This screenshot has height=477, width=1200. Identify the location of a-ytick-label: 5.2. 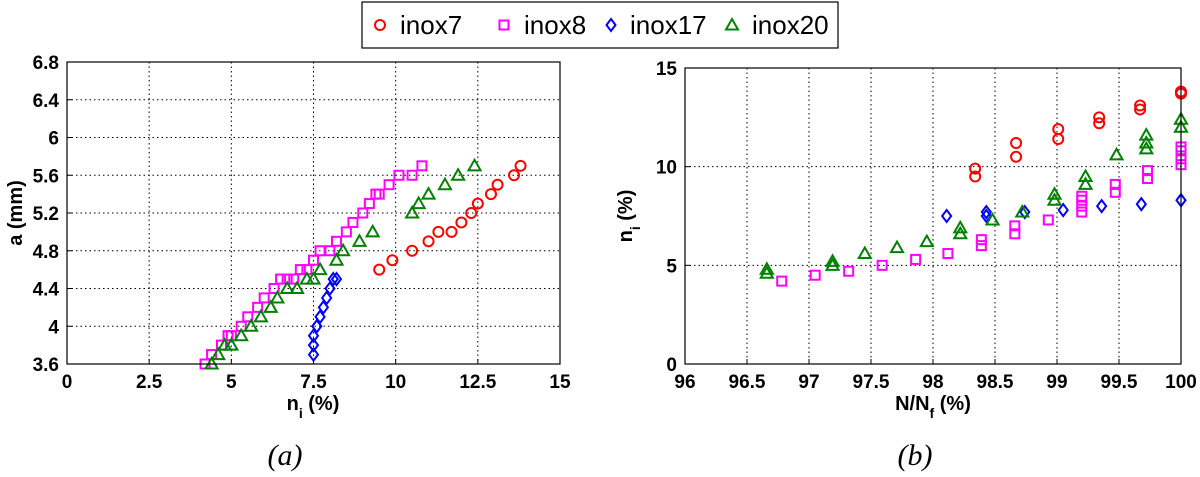
(46, 214).